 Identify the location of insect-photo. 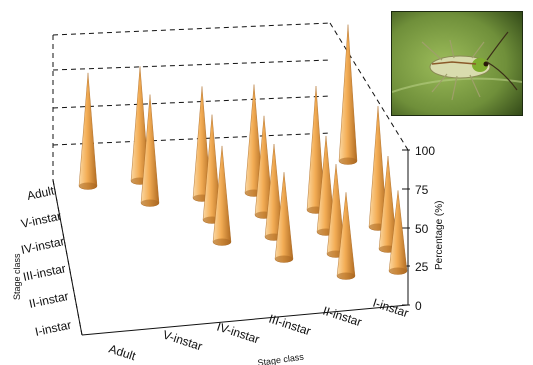
(457, 63).